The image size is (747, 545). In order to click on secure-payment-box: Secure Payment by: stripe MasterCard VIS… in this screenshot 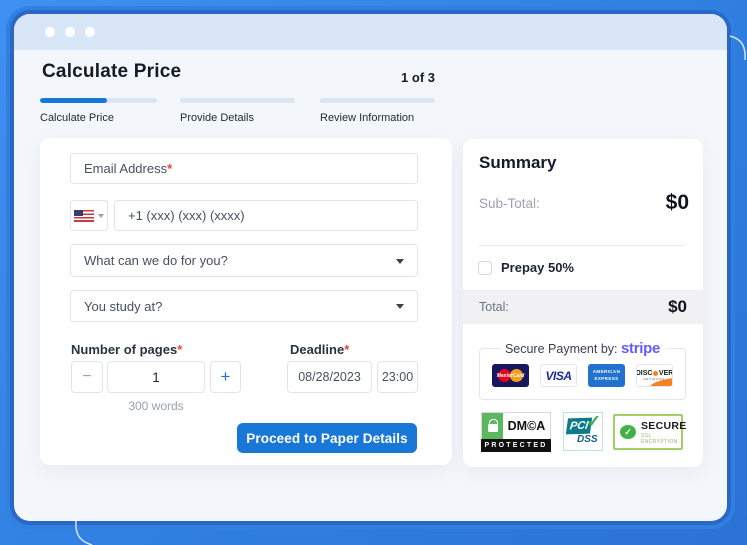, I will do `click(582, 370)`.